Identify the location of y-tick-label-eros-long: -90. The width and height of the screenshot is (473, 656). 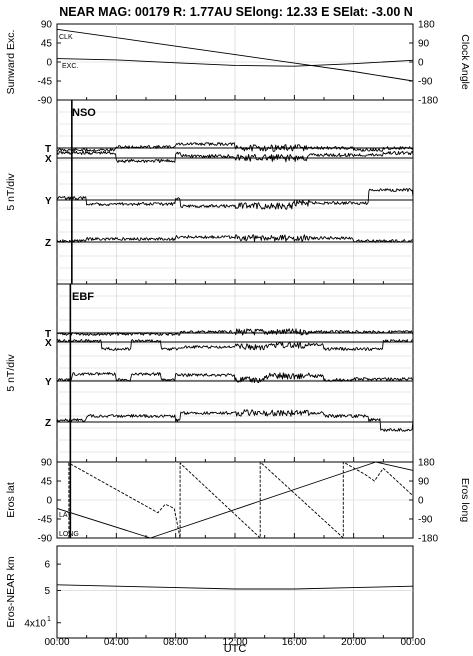
(425, 520).